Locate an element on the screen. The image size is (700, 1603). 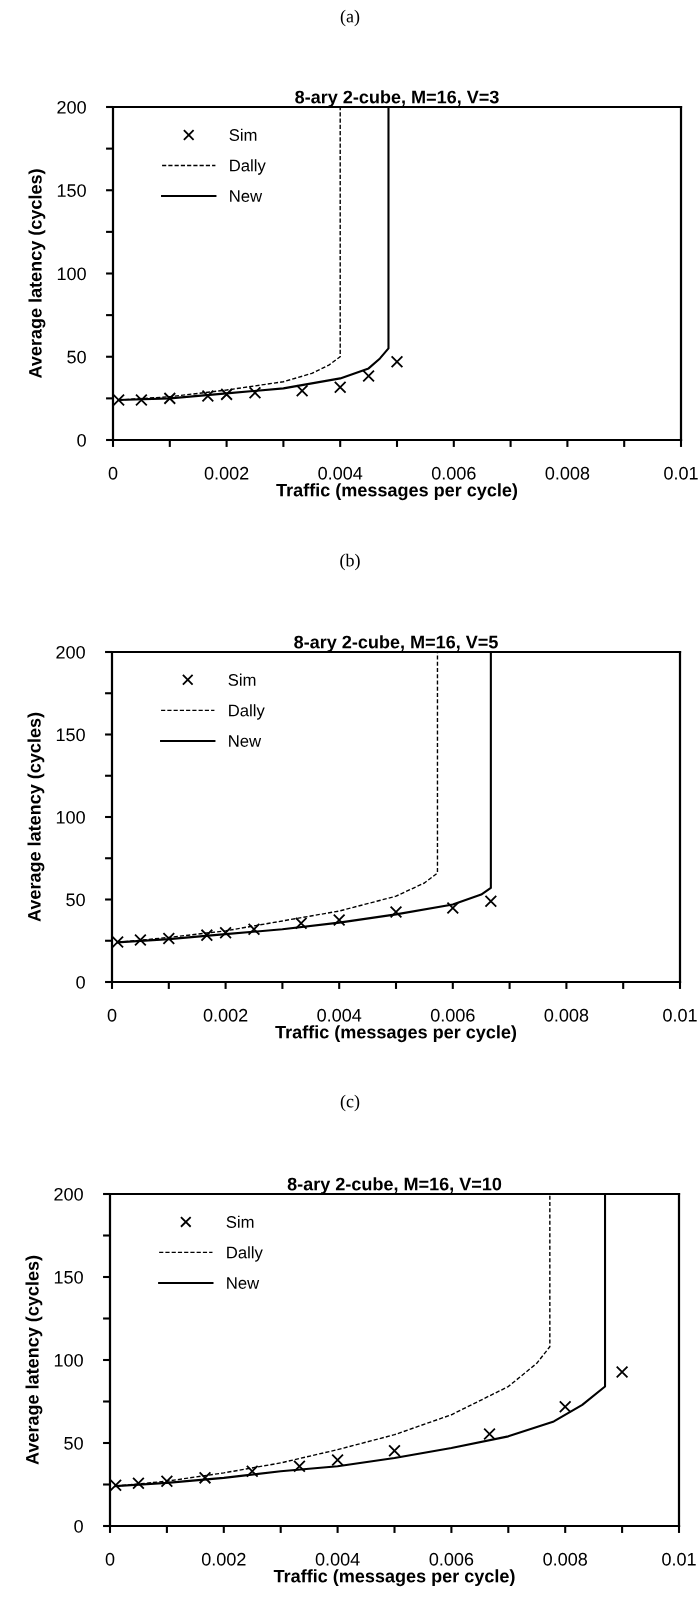
chart-title: 8-ary 2-cube, M=16, V=3 is located at coordinates (397, 98).